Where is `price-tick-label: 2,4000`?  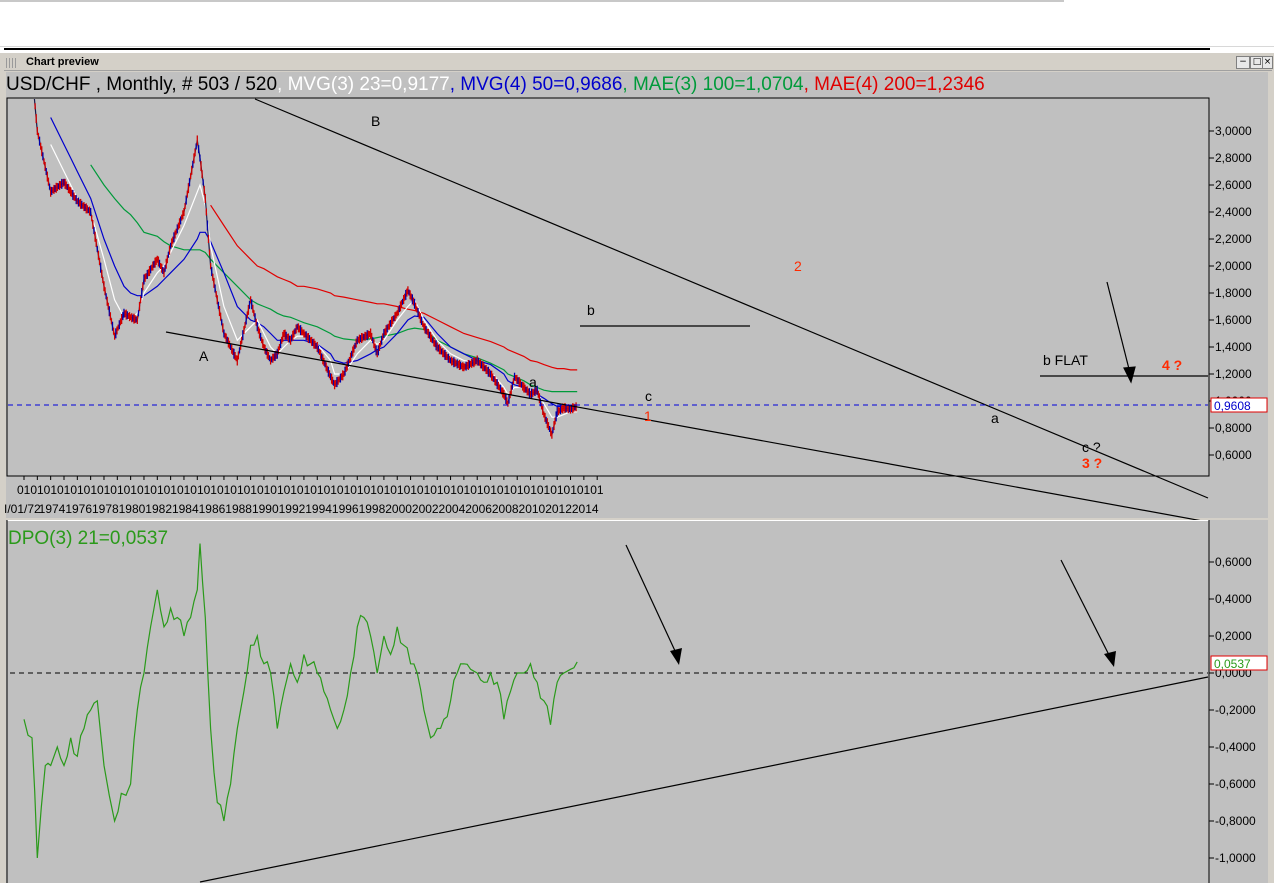 price-tick-label: 2,4000 is located at coordinates (1233, 212).